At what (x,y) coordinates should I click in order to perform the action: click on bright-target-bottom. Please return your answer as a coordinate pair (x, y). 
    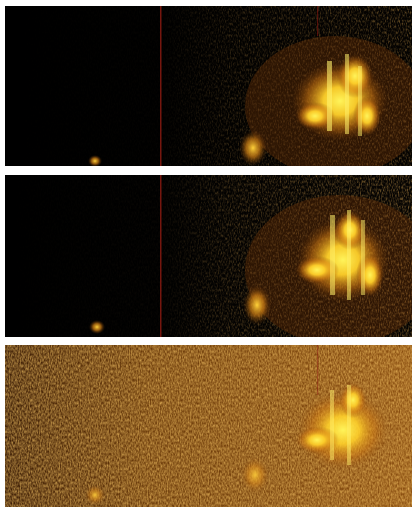
    Looking at the image, I should click on (342, 426).